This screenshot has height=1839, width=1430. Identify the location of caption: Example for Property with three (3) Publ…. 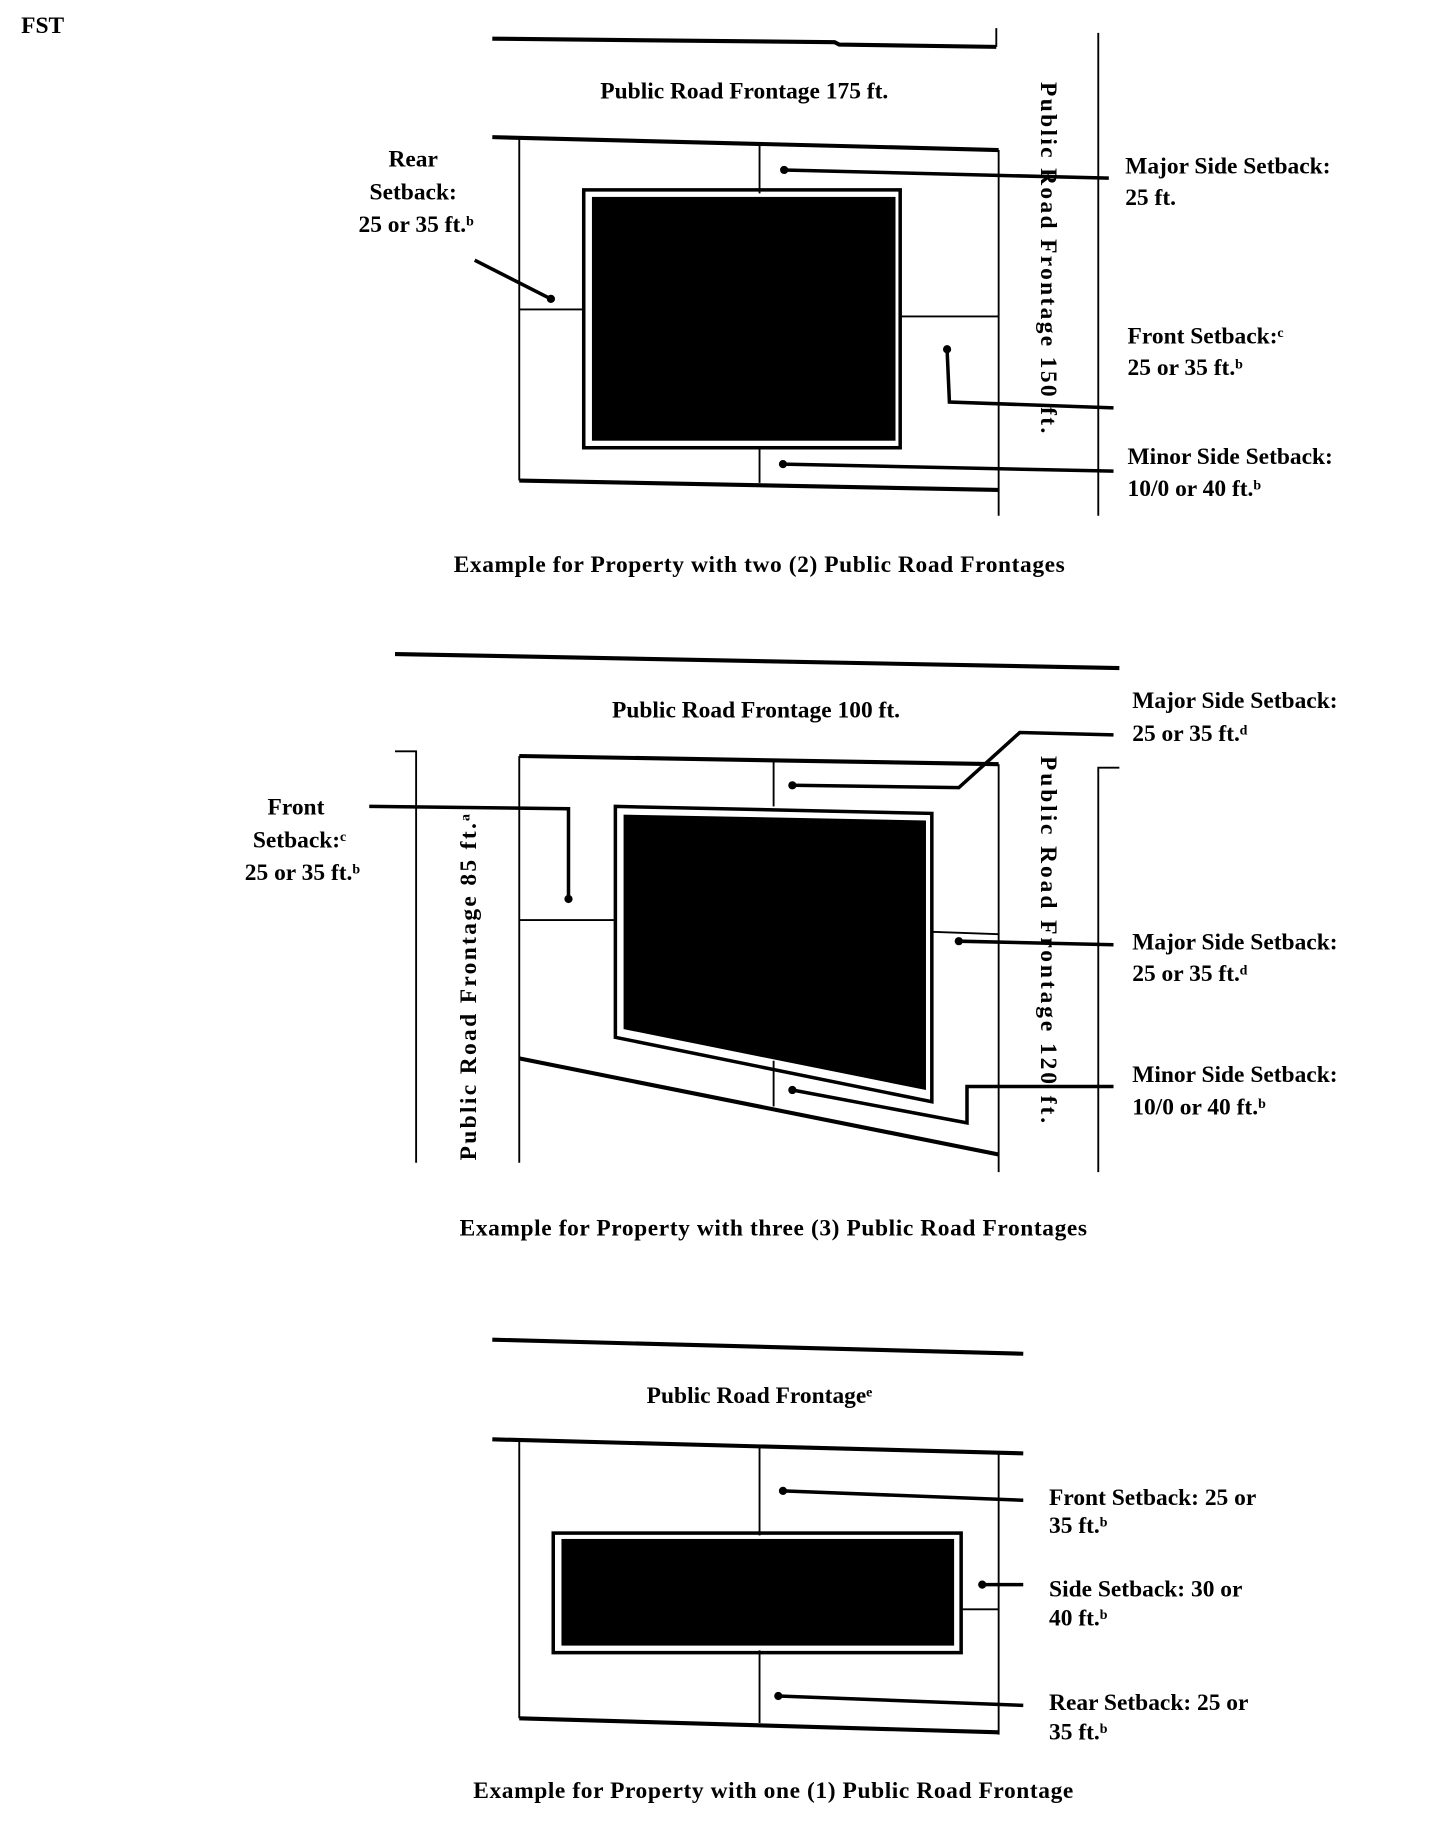
(774, 1228).